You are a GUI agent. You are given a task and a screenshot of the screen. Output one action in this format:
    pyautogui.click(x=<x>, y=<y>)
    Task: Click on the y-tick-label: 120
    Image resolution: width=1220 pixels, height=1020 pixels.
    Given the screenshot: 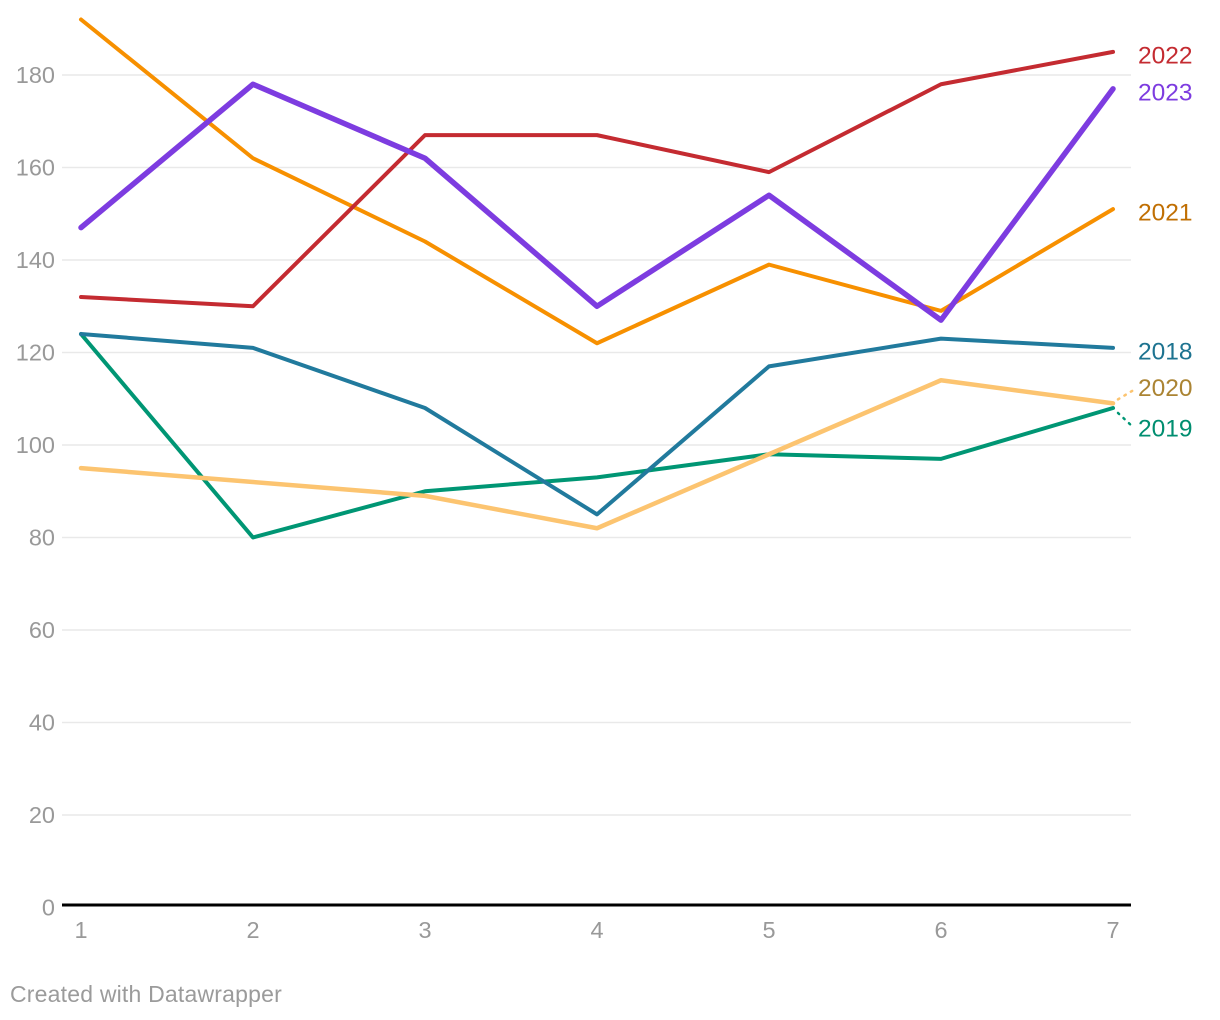 What is the action you would take?
    pyautogui.click(x=35, y=353)
    